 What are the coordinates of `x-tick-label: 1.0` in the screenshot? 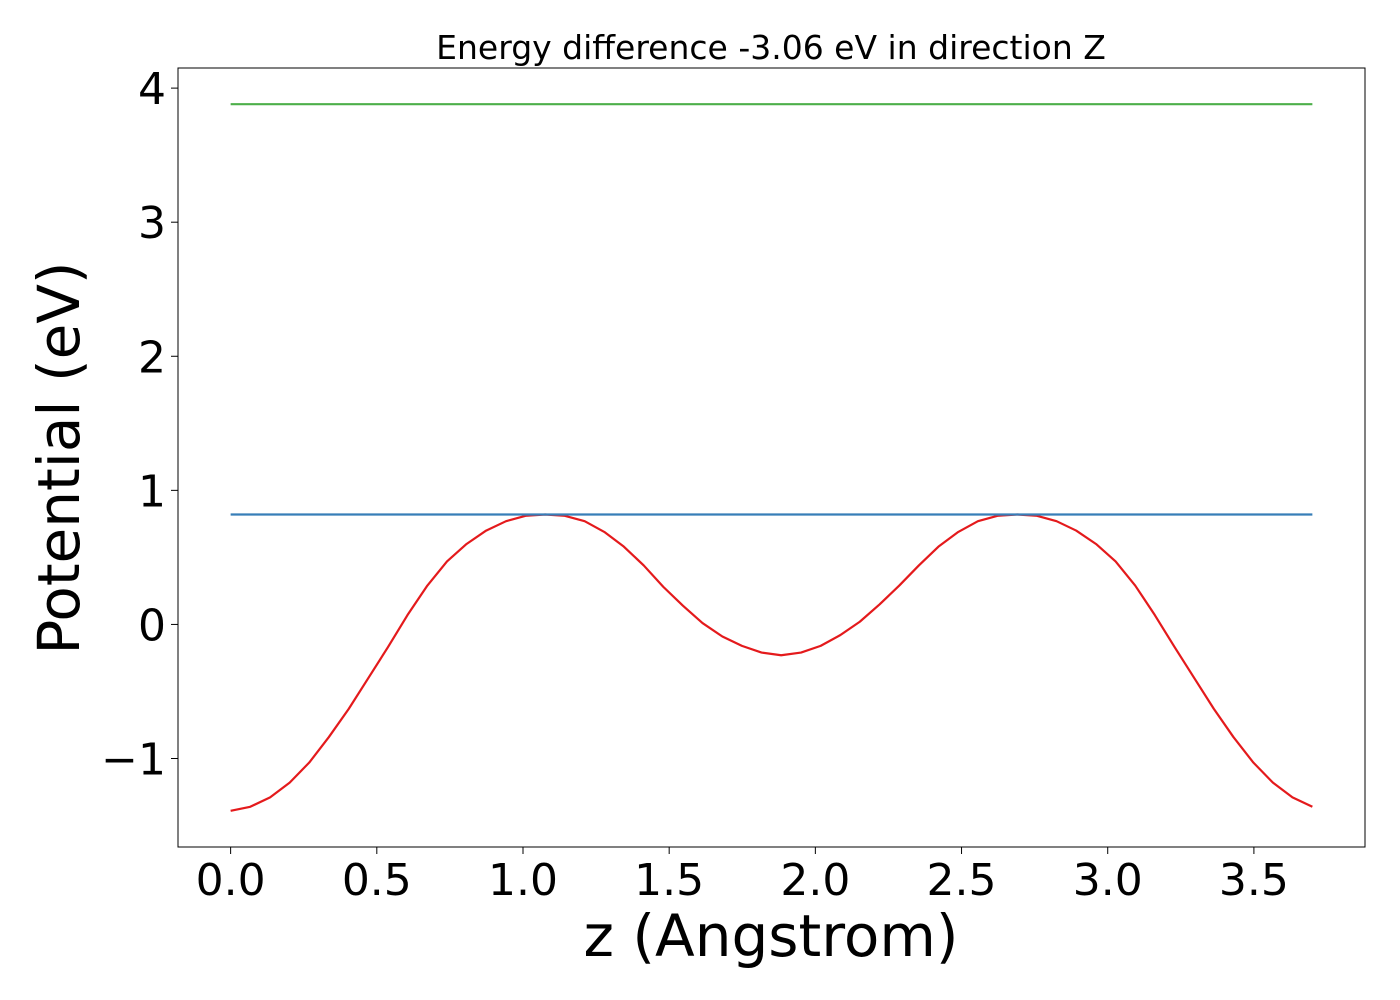 It's located at (523, 880).